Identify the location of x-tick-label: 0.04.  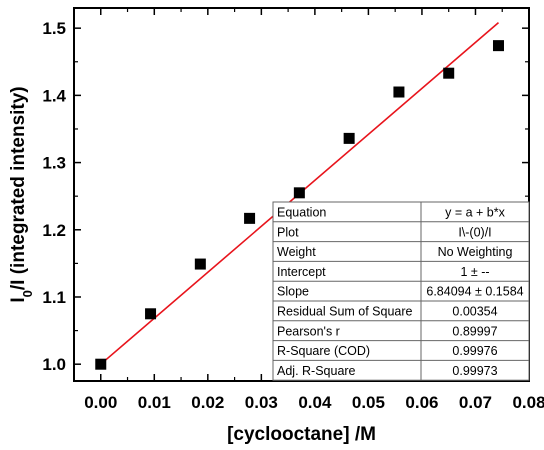
(315, 402).